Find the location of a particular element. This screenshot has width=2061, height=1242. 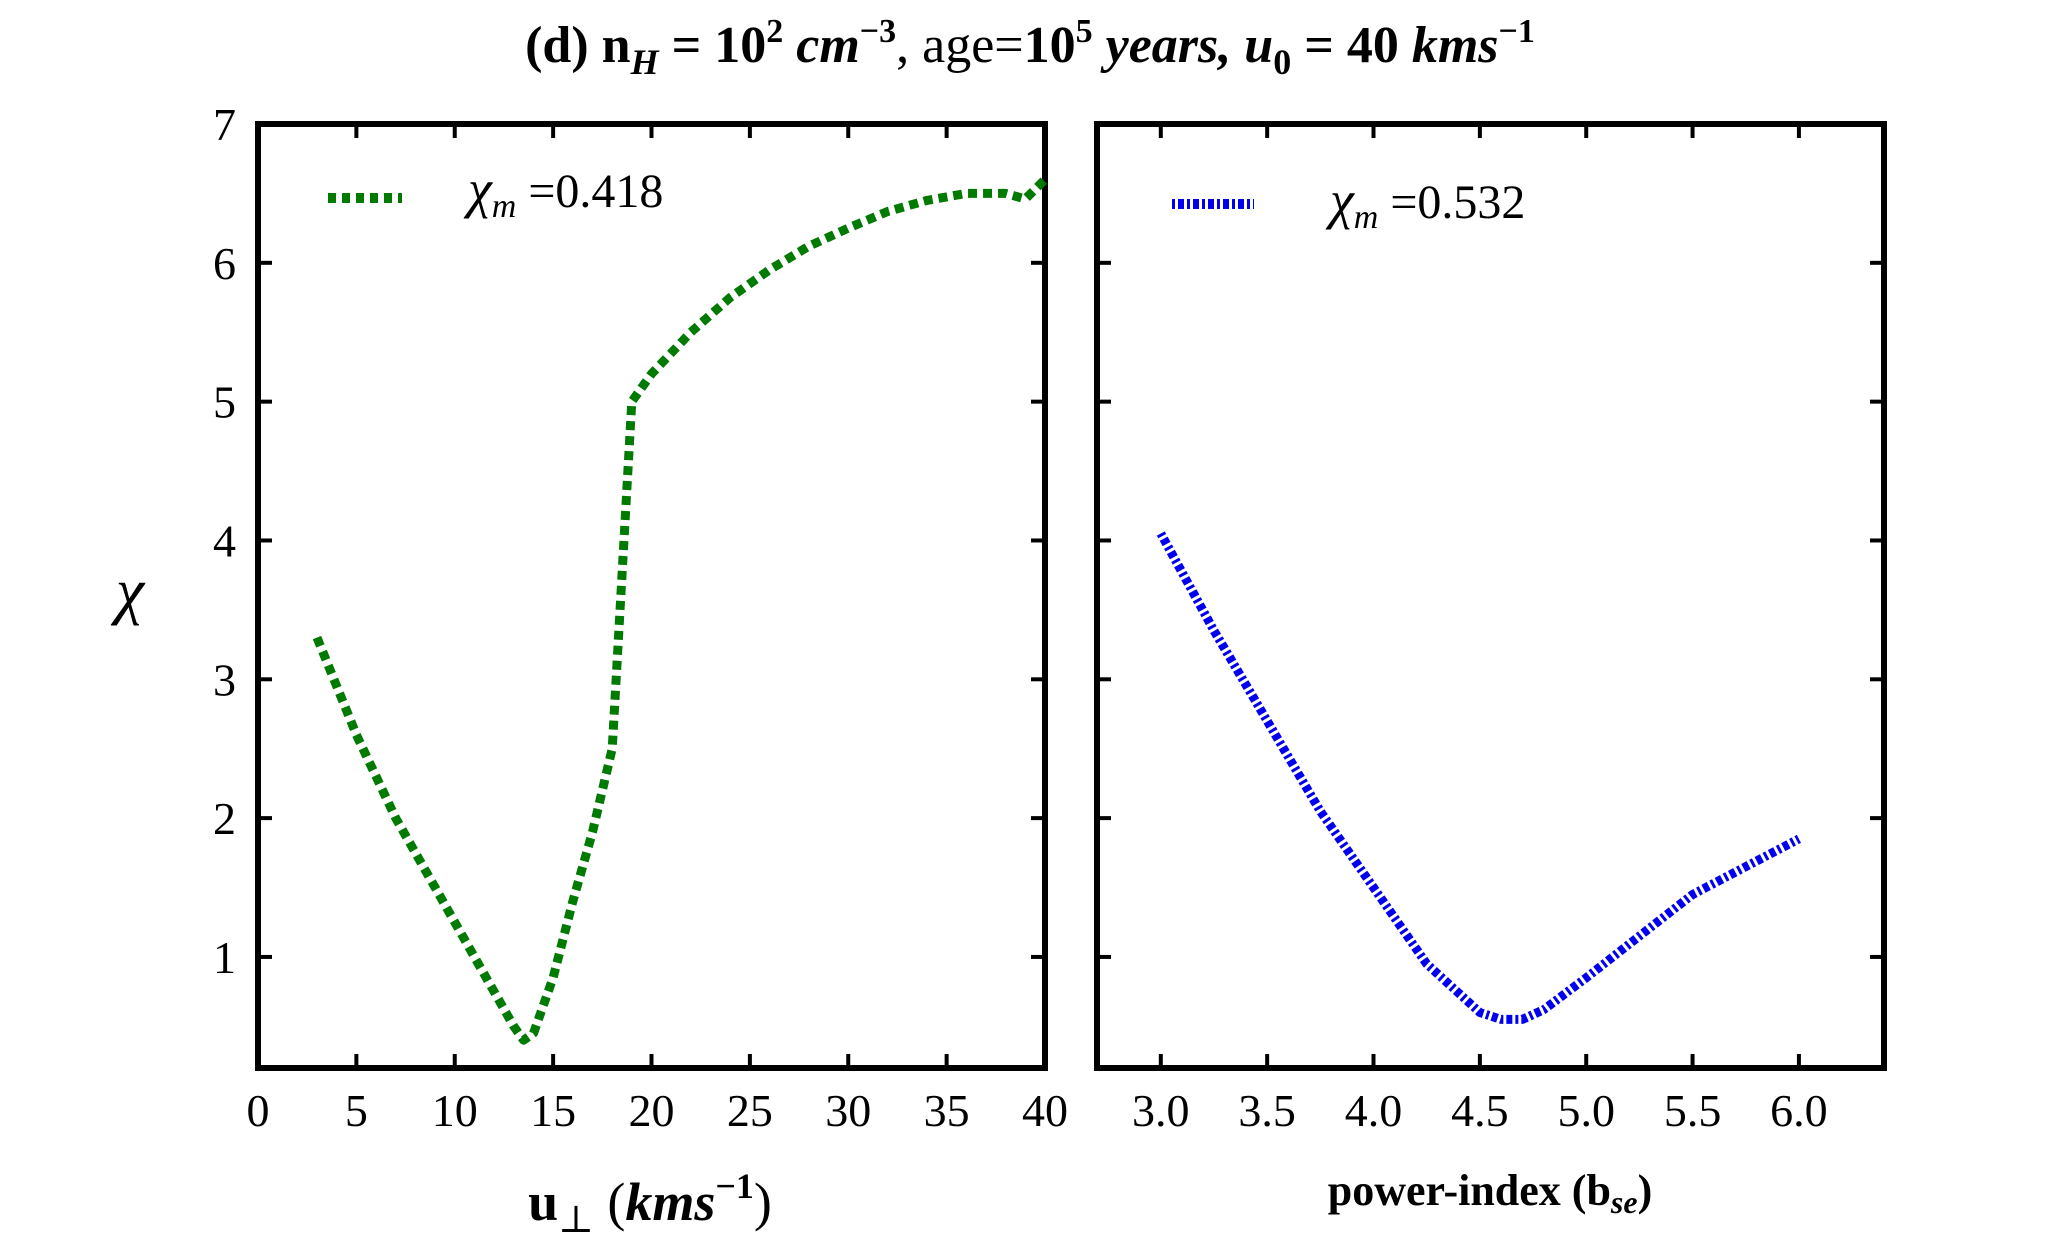

left-xtick-labels: 0 5 10 15 20 25 30 35 40 is located at coordinates (658, 1110).